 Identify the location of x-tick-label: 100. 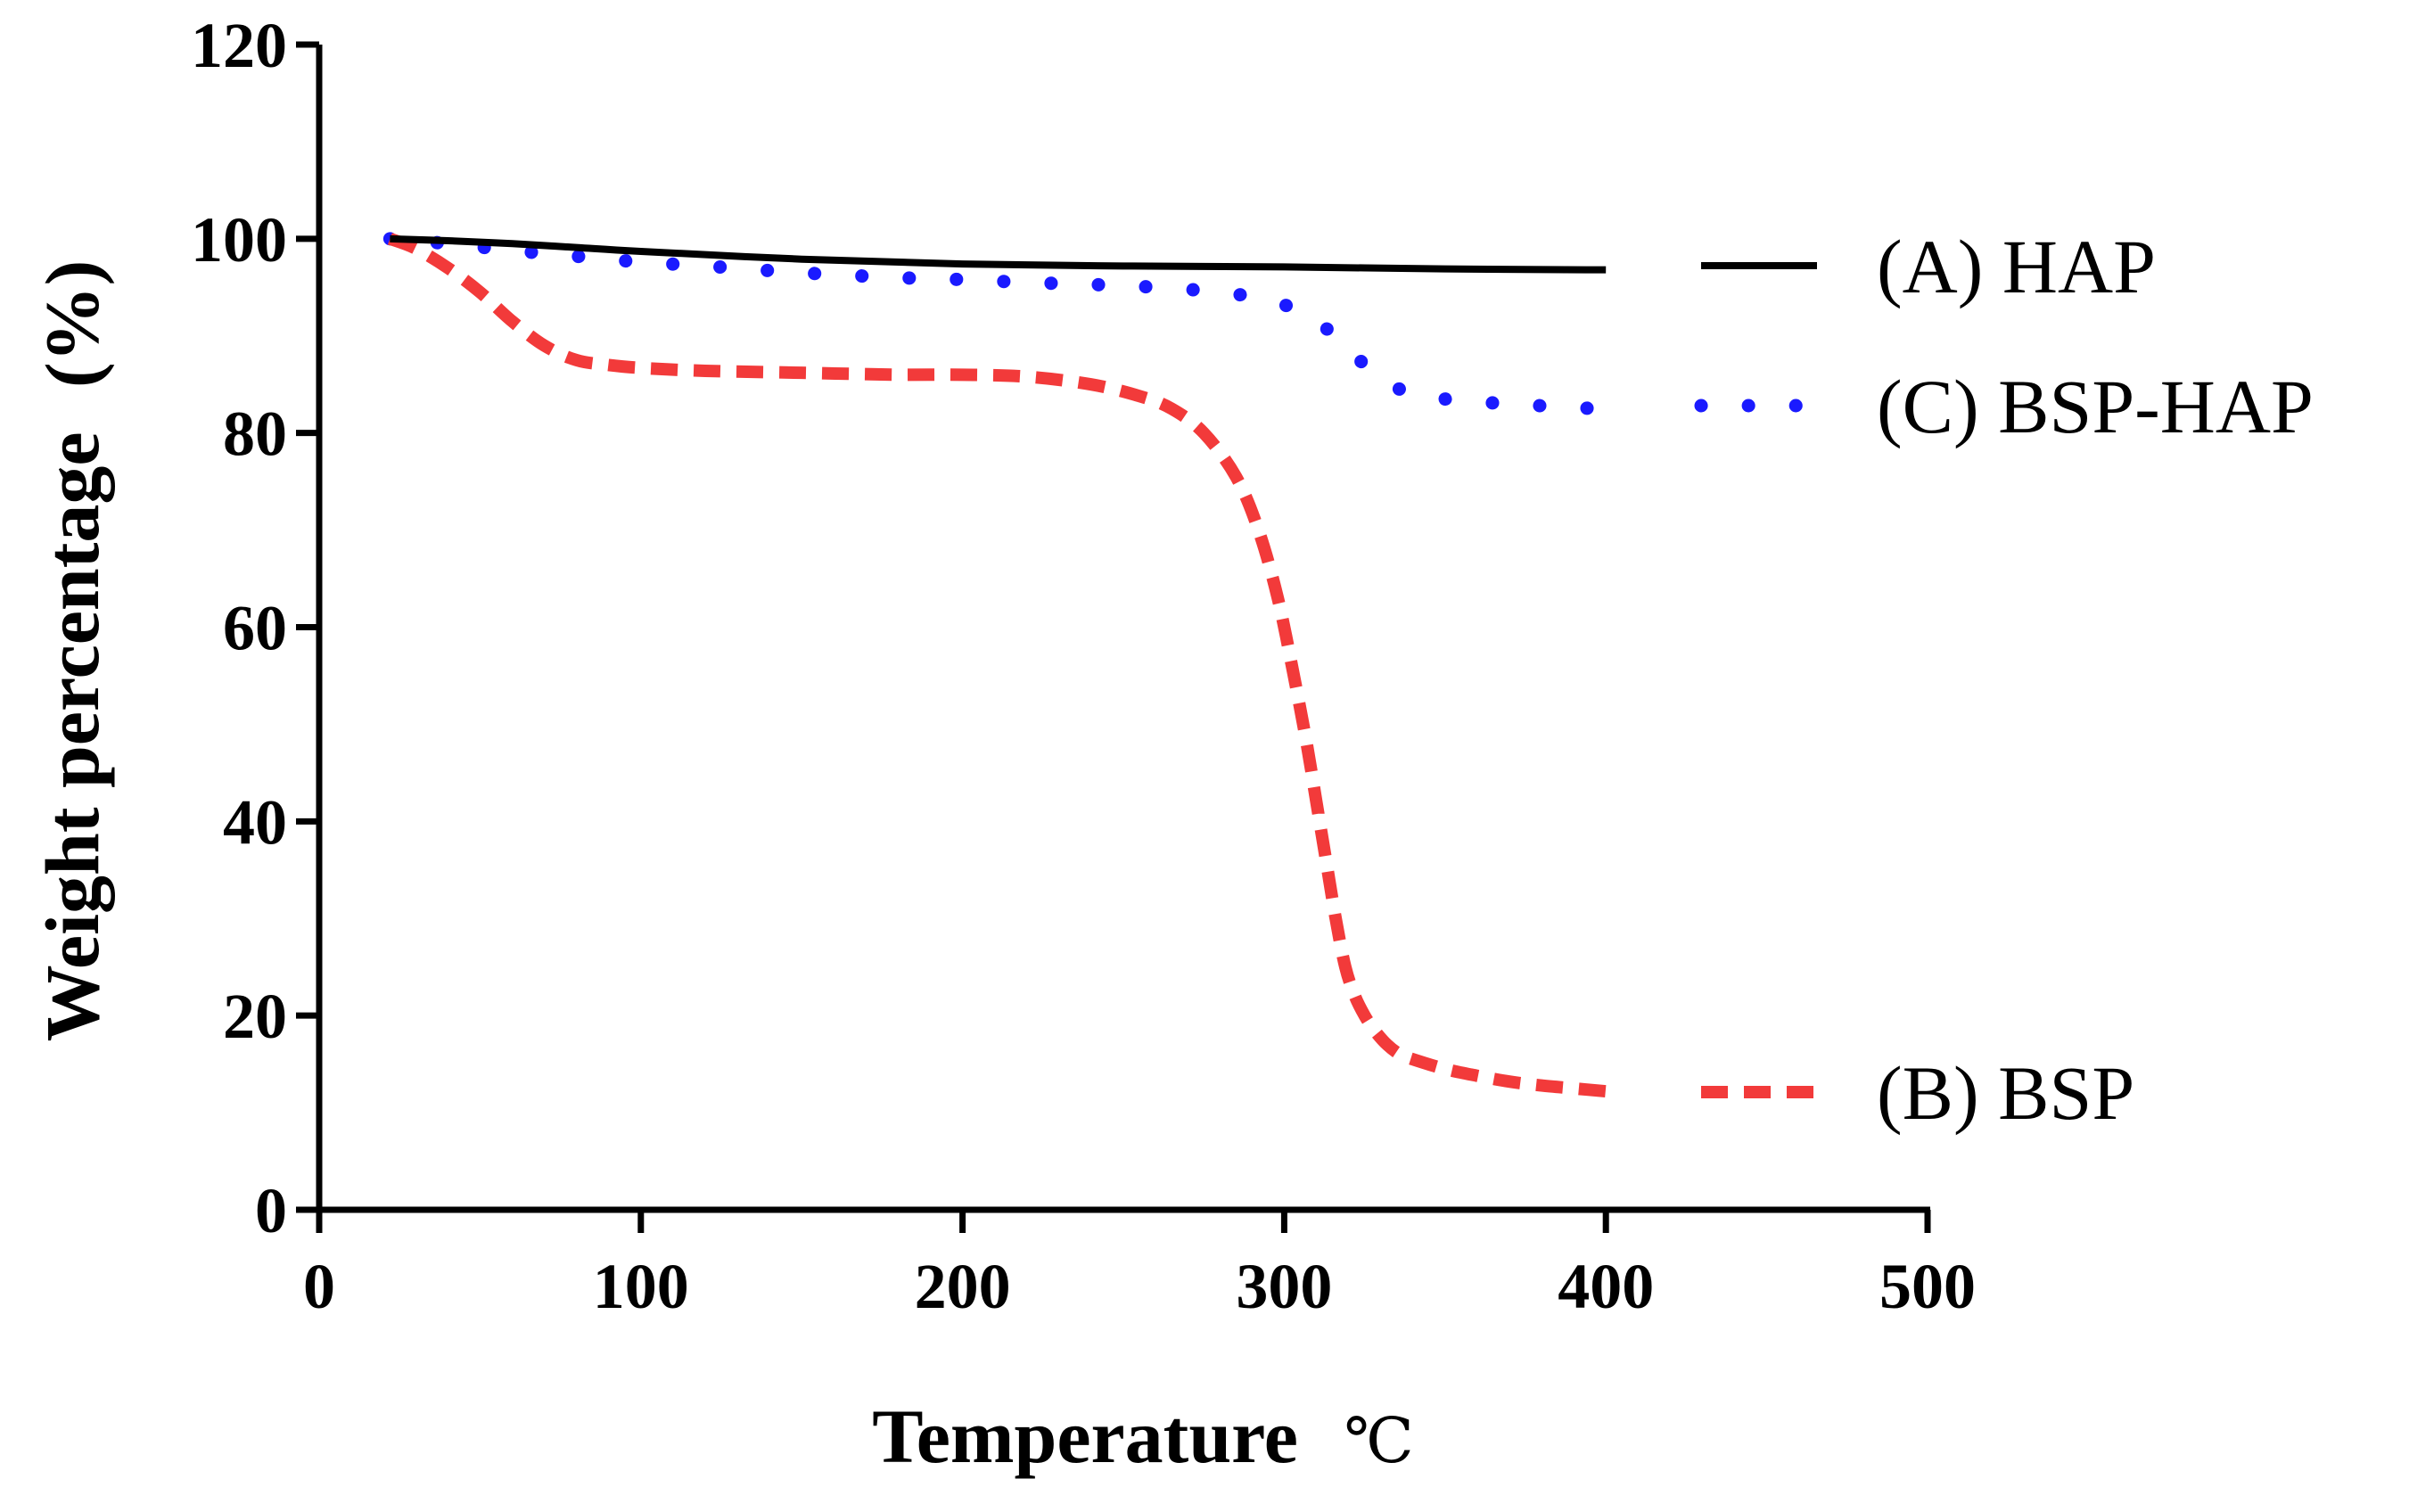
(641, 1286).